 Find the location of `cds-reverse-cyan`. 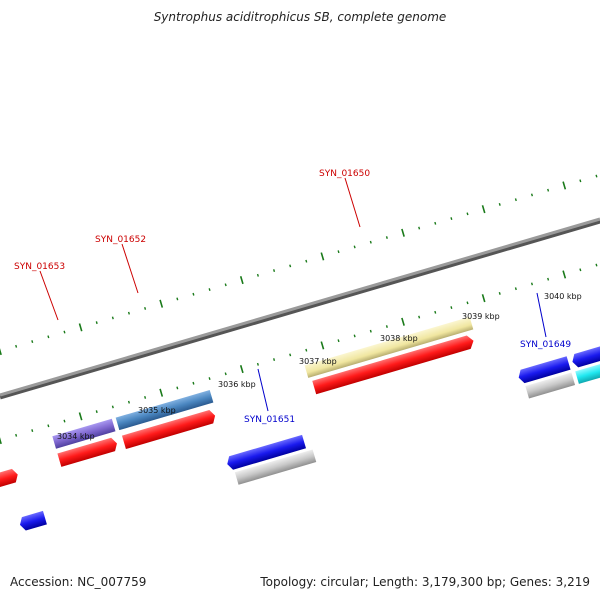

cds-reverse-cyan is located at coordinates (587, 364).